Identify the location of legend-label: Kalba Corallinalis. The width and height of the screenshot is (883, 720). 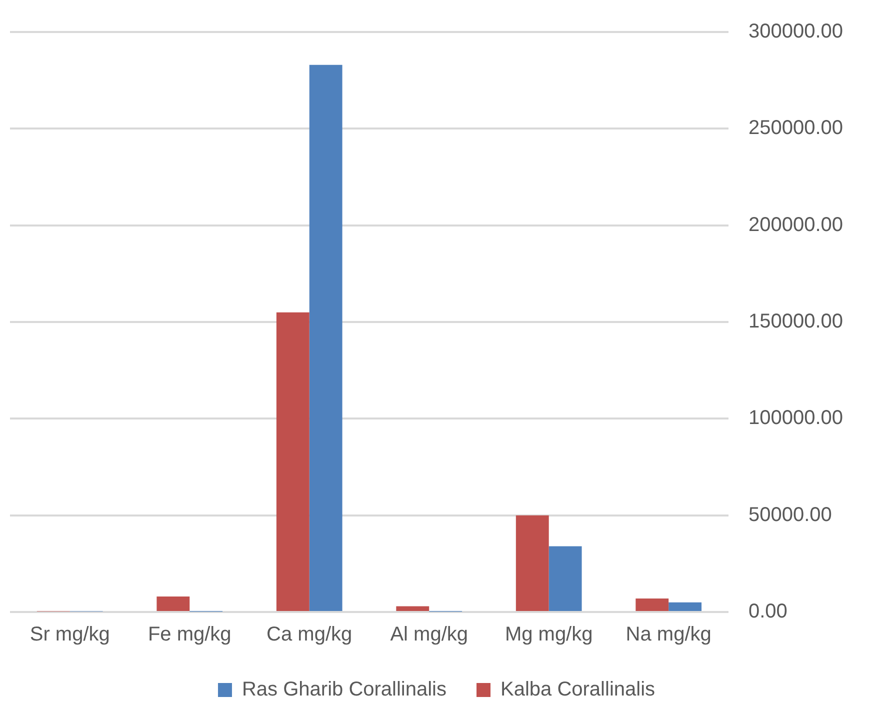
(578, 689).